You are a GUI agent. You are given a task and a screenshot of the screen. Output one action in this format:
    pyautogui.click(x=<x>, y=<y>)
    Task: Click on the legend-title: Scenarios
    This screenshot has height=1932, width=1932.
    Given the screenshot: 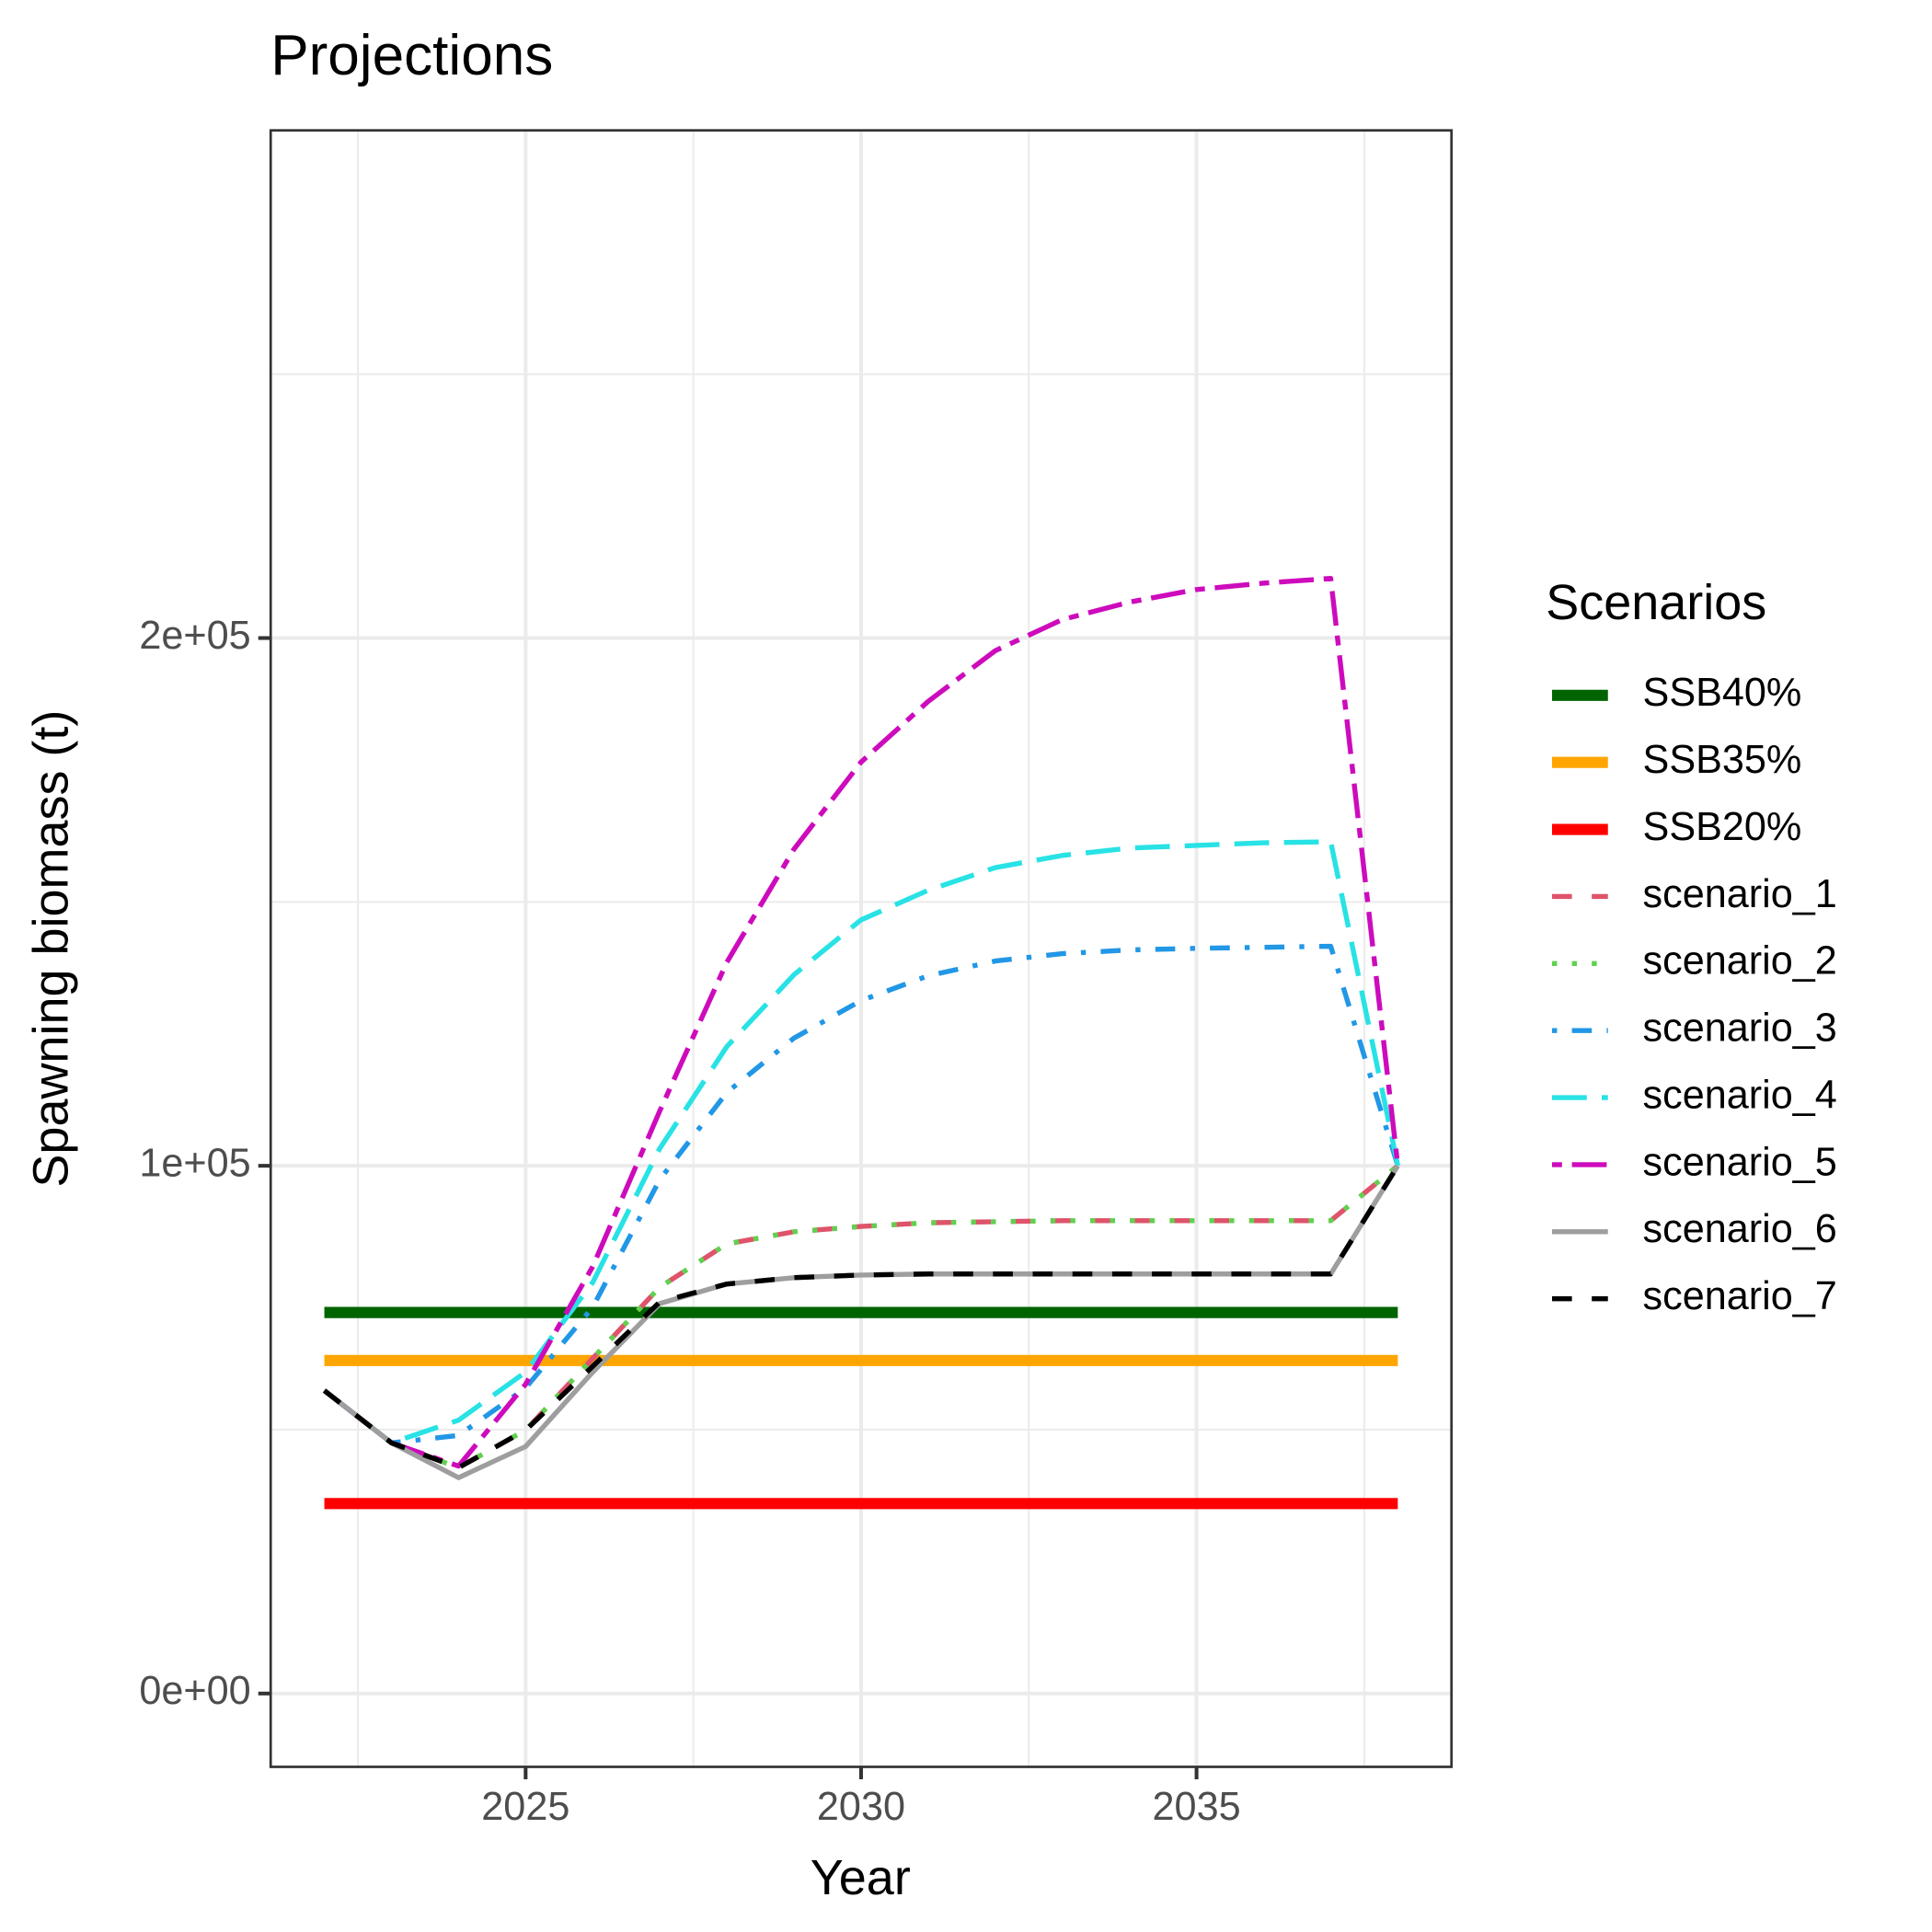 What is the action you would take?
    pyautogui.click(x=1656, y=602)
    